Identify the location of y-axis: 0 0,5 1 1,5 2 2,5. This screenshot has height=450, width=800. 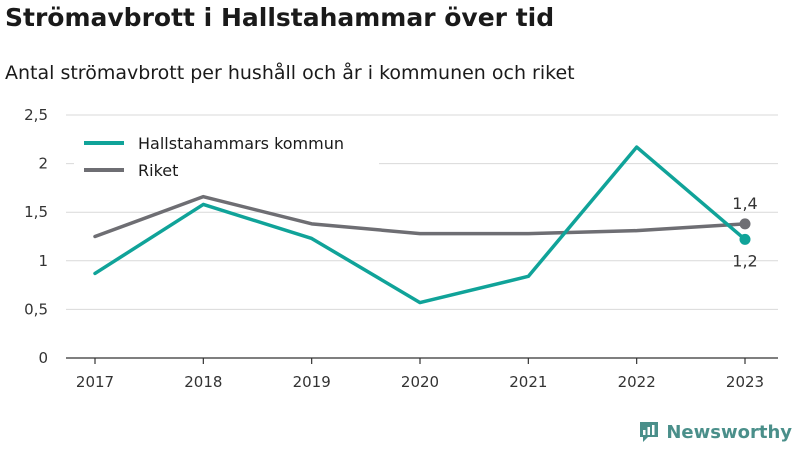
(36, 236).